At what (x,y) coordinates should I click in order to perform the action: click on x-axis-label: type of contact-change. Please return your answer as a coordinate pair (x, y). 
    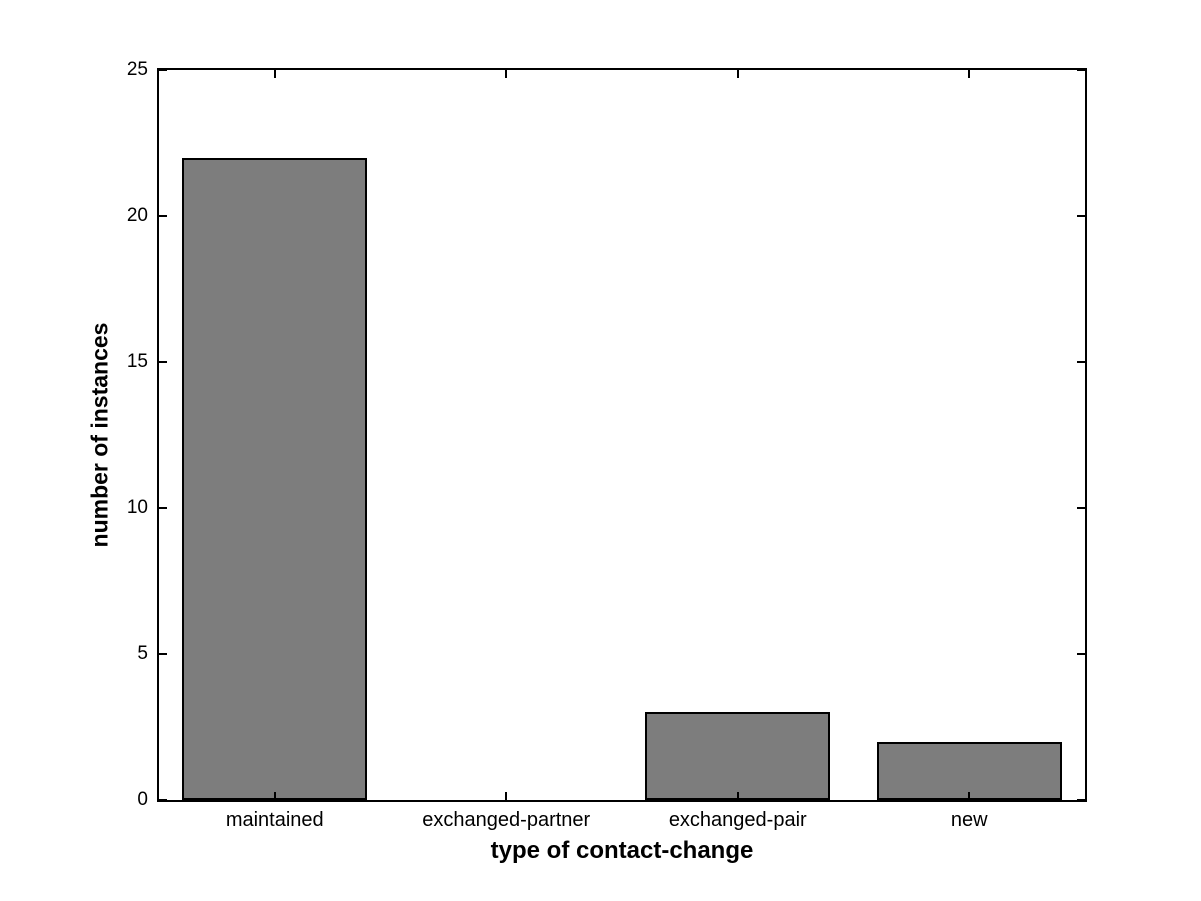
    Looking at the image, I should click on (622, 850).